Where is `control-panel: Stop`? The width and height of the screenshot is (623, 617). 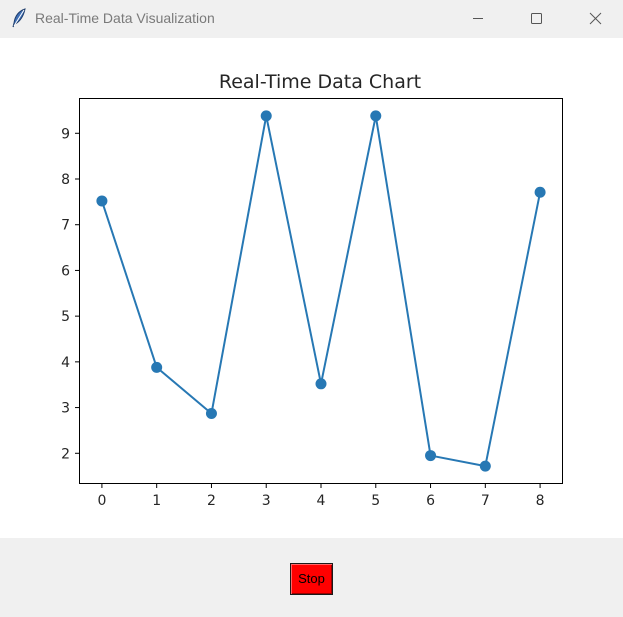 control-panel: Stop is located at coordinates (311, 577).